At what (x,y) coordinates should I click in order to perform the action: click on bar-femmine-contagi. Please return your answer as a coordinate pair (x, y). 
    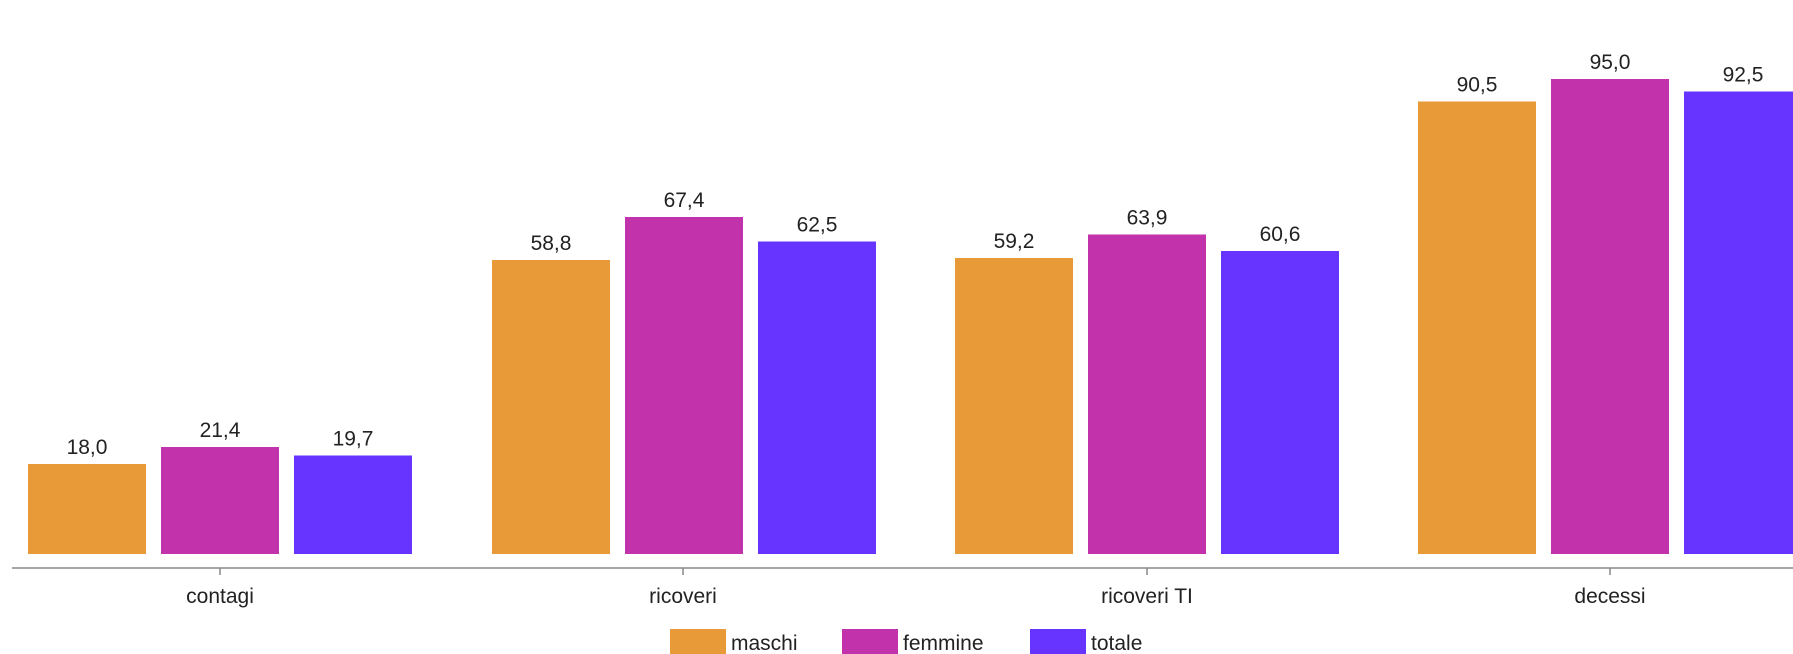
    Looking at the image, I should click on (220, 500).